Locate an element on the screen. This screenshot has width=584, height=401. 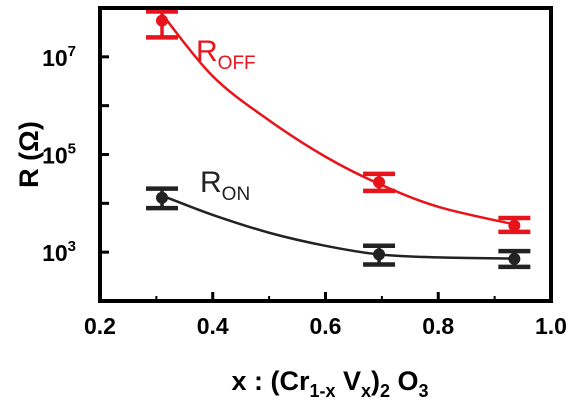
x-axis-title: x : (Cr1-x Vx)2 O3 is located at coordinates (329, 383).